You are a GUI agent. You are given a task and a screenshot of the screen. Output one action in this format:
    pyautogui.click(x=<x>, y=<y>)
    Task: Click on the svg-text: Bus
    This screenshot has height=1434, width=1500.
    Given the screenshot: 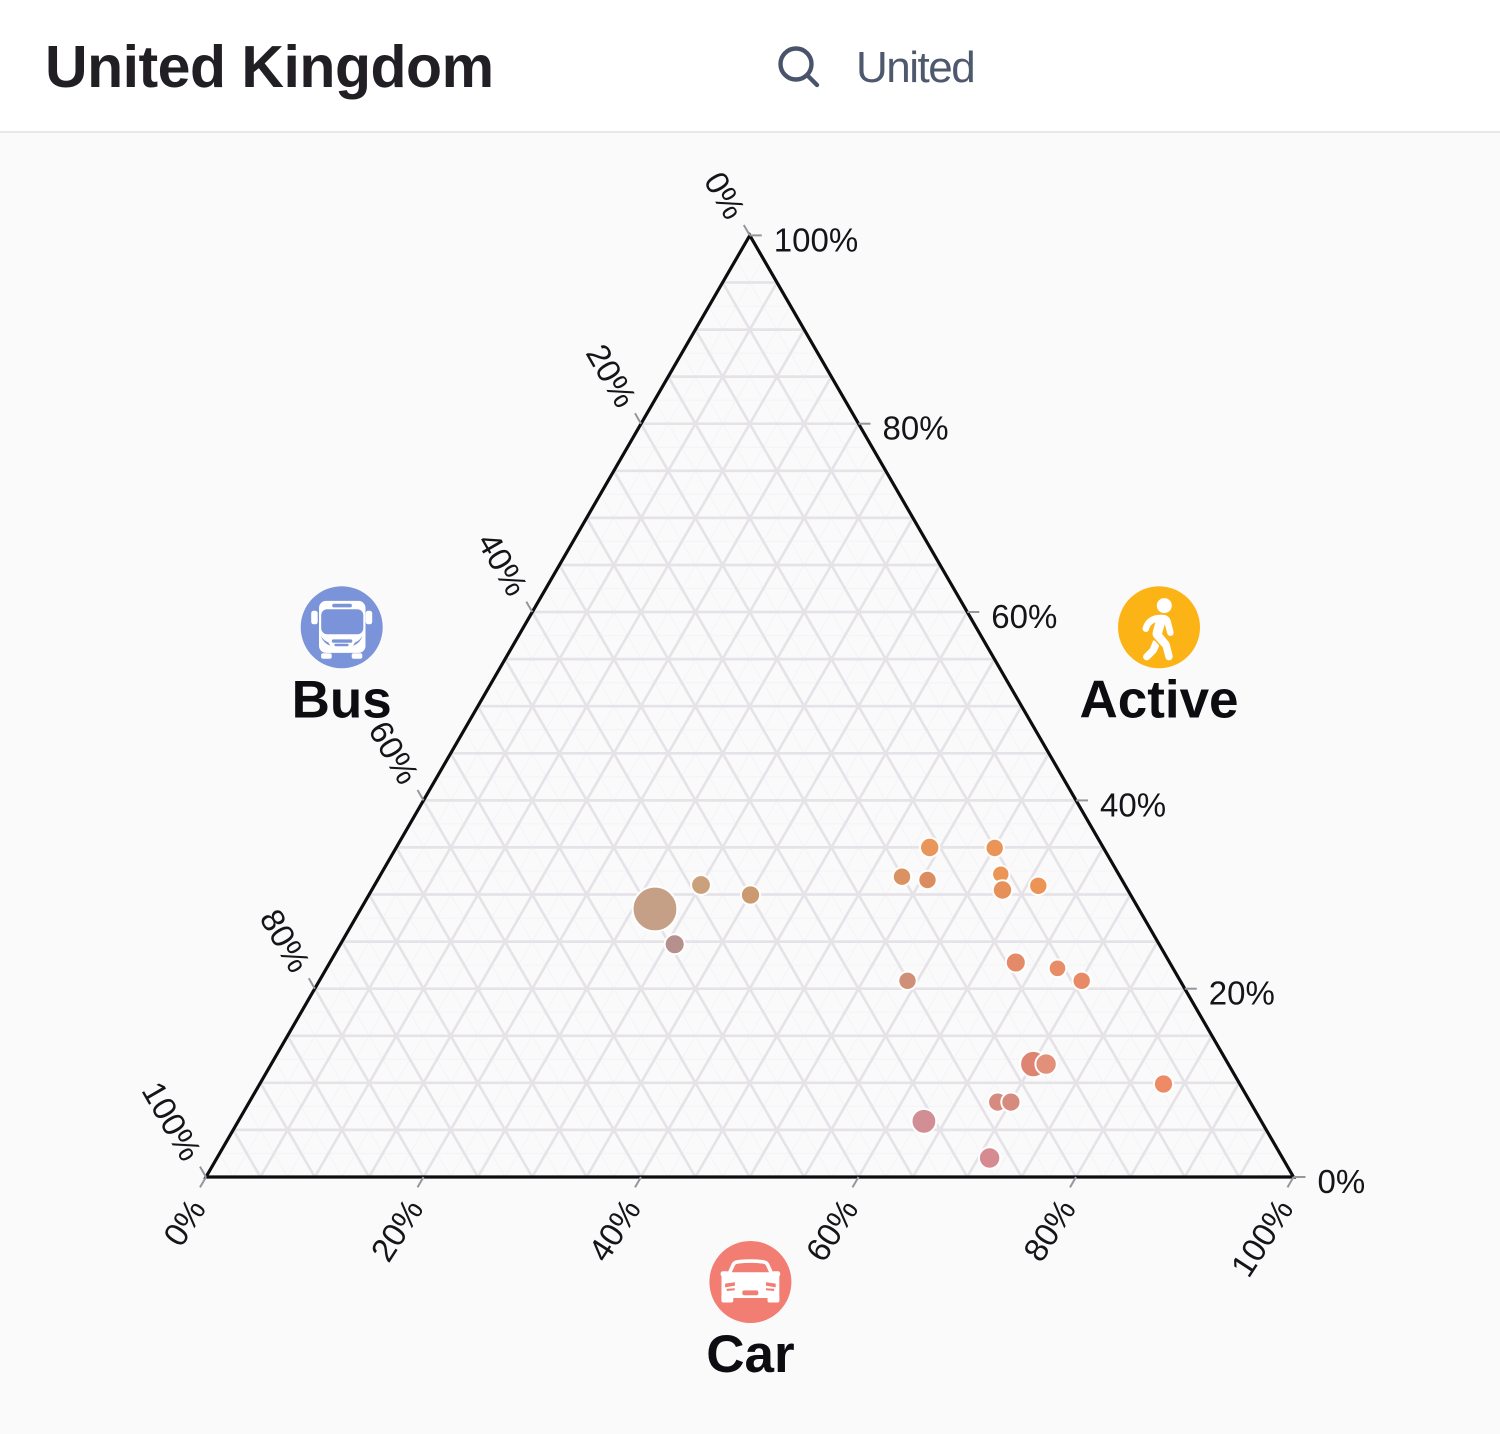 What is the action you would take?
    pyautogui.click(x=342, y=700)
    